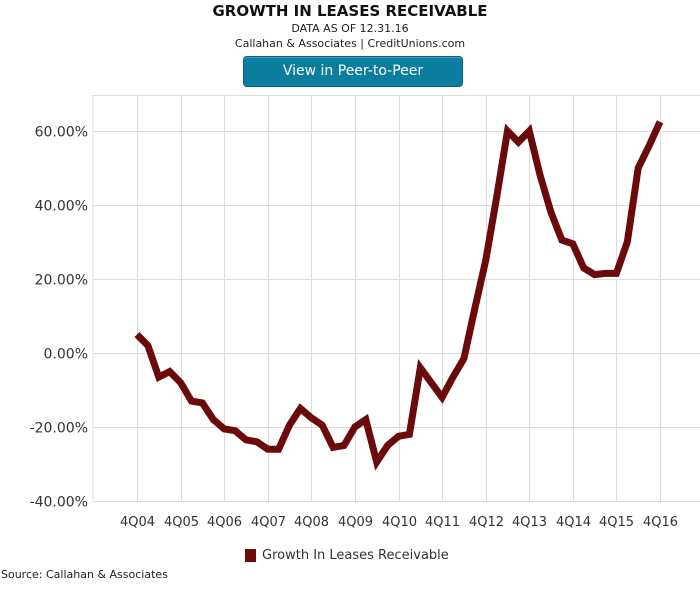 This screenshot has height=590, width=700. I want to click on chart-title: GROWTH IN LEASES RECEIVABLE, so click(350, 11).